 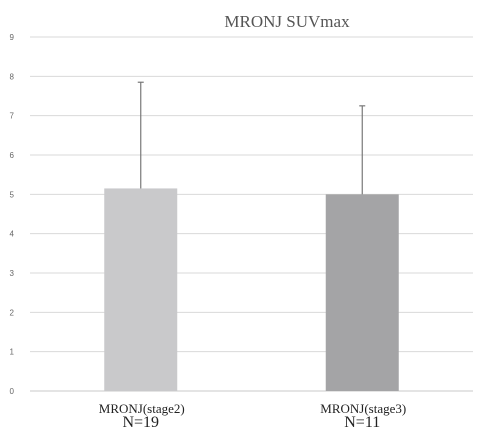 What do you see at coordinates (12, 155) in the screenshot?
I see `y-tick-6: 6` at bounding box center [12, 155].